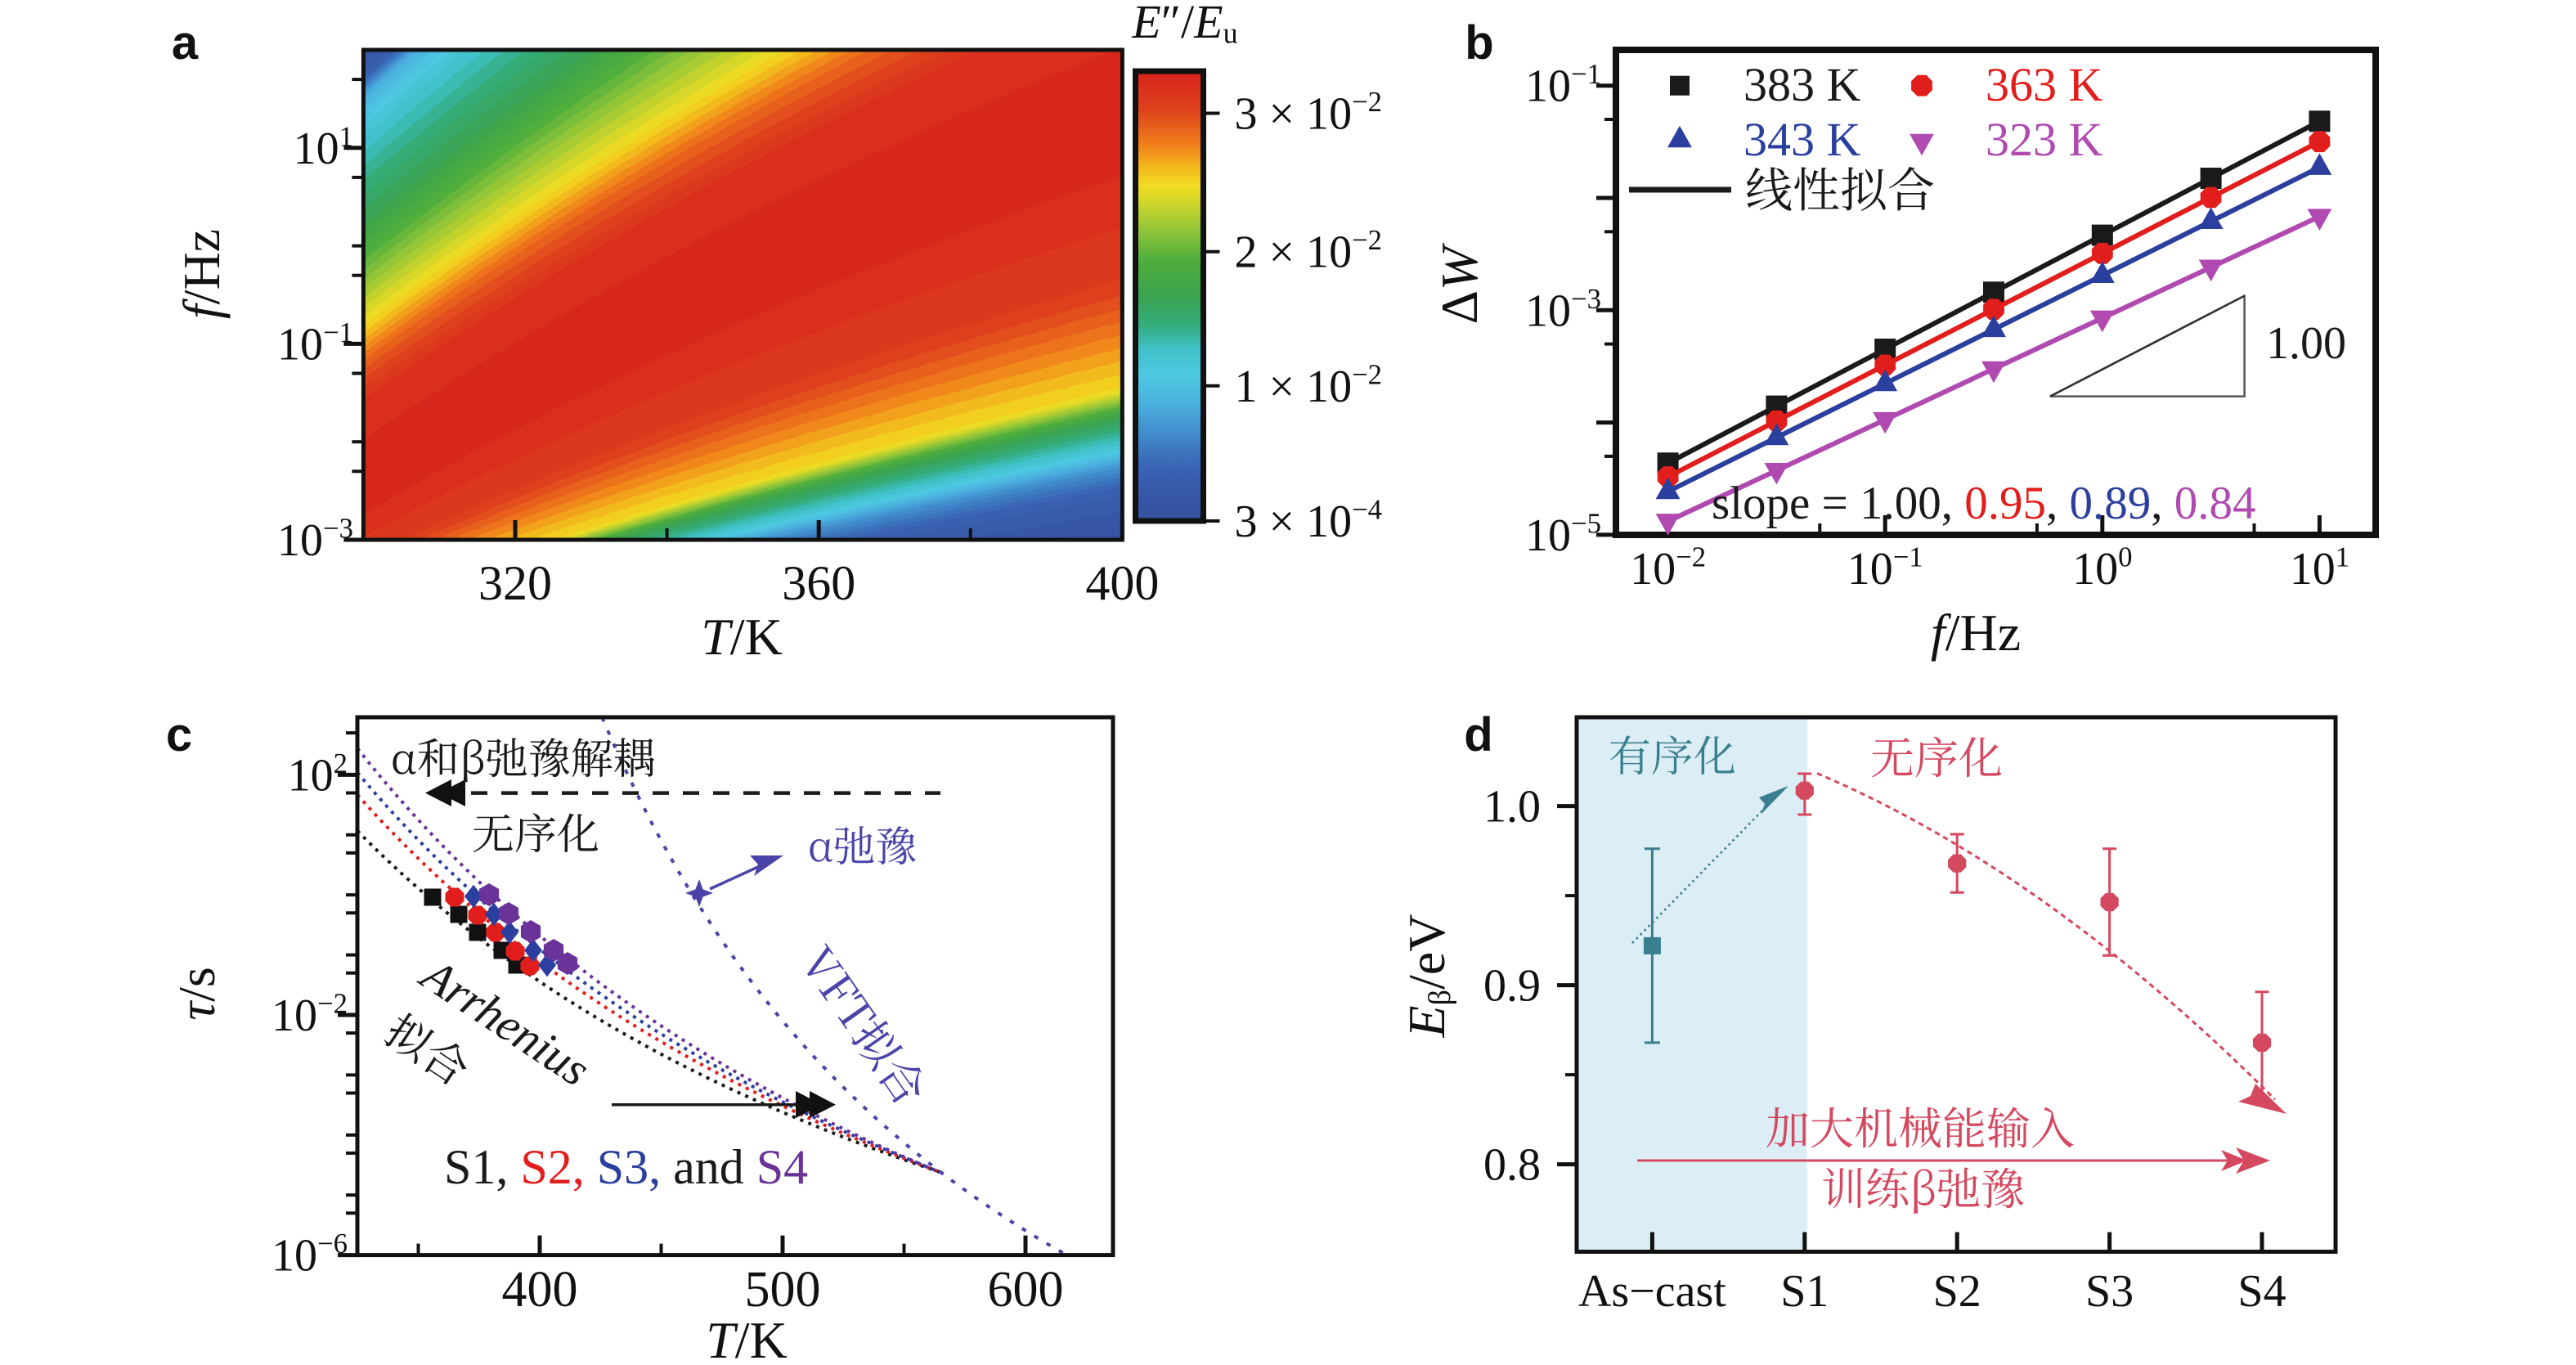 This screenshot has width=2576, height=1365. I want to click on svg-text: Eβ/eV, so click(1427, 976).